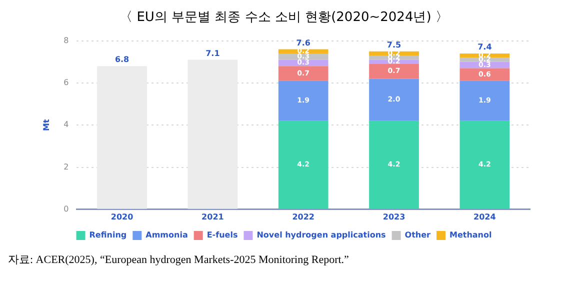  I want to click on y-tick-label: 6, so click(66, 83).